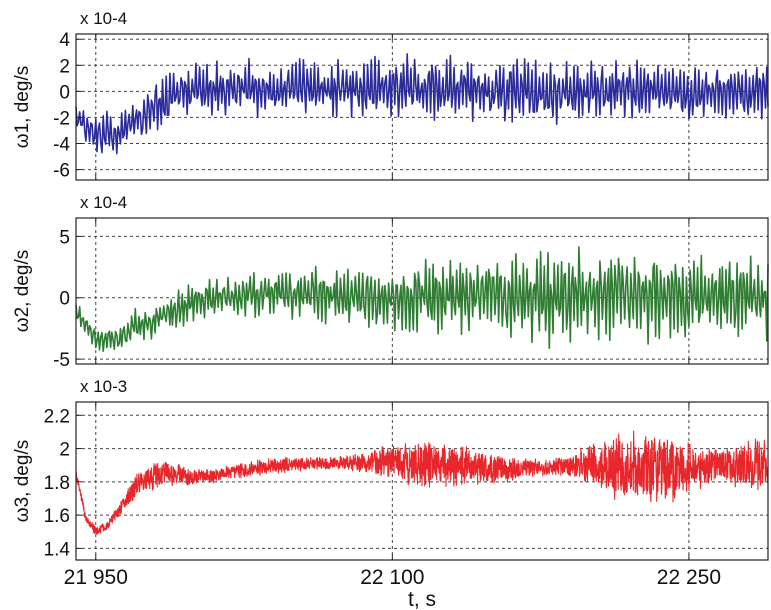 The image size is (771, 610). Describe the element at coordinates (61, 171) in the screenshot. I see `y-tick-label: -6` at that location.